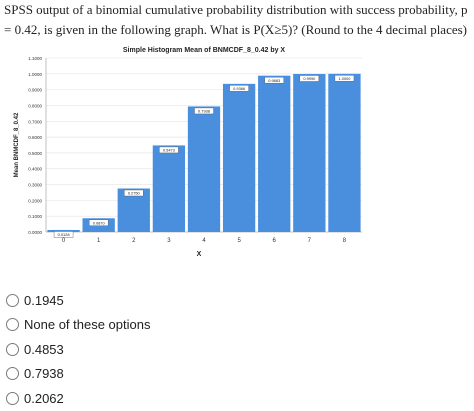 This screenshot has width=474, height=411. I want to click on answer-option: 0.4853, so click(156, 349).